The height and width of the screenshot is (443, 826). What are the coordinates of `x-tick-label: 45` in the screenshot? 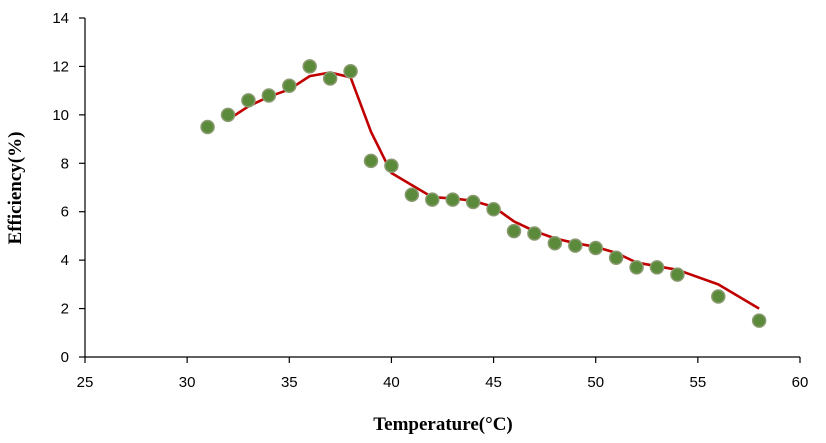 It's located at (493, 382).